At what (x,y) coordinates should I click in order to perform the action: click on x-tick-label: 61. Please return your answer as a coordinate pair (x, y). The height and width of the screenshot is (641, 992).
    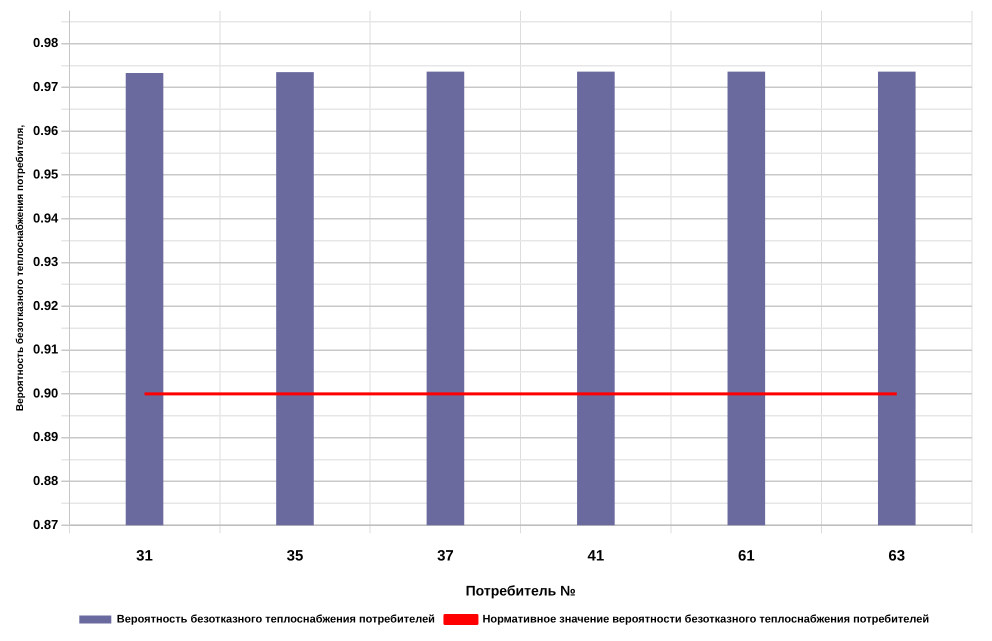
    Looking at the image, I should click on (746, 555).